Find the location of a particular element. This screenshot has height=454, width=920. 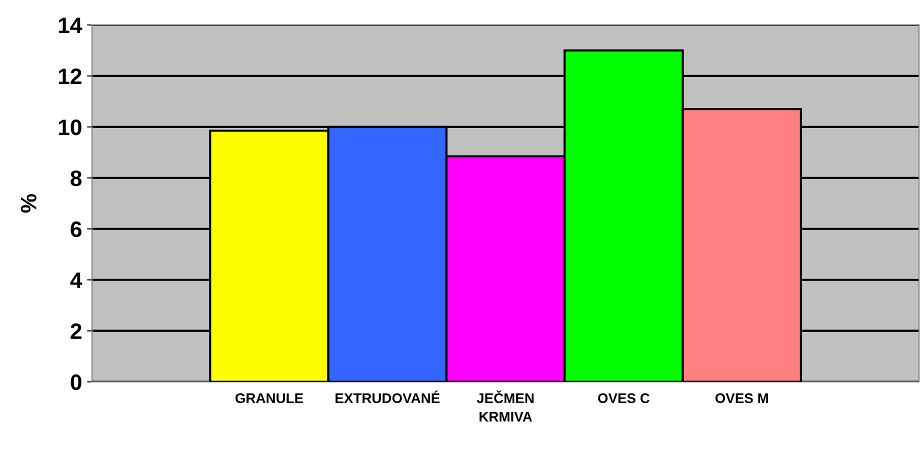

y-tick-label: 10 is located at coordinates (70, 127).